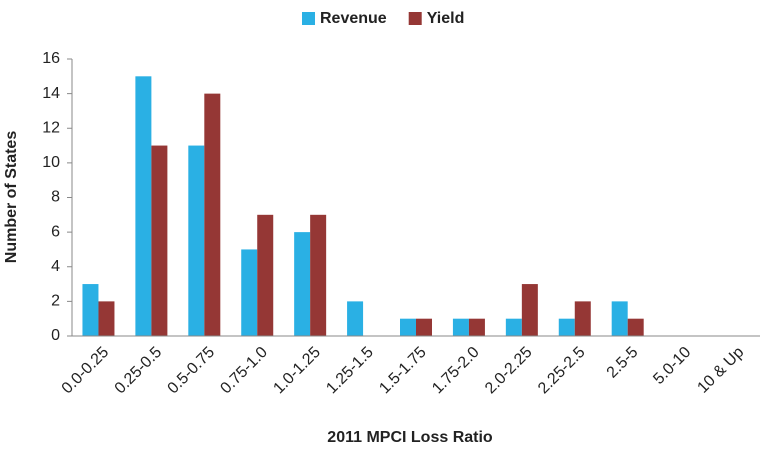 The width and height of the screenshot is (771, 451). Describe the element at coordinates (403, 371) in the screenshot. I see `x-tick-label: 1.5-1.75` at that location.